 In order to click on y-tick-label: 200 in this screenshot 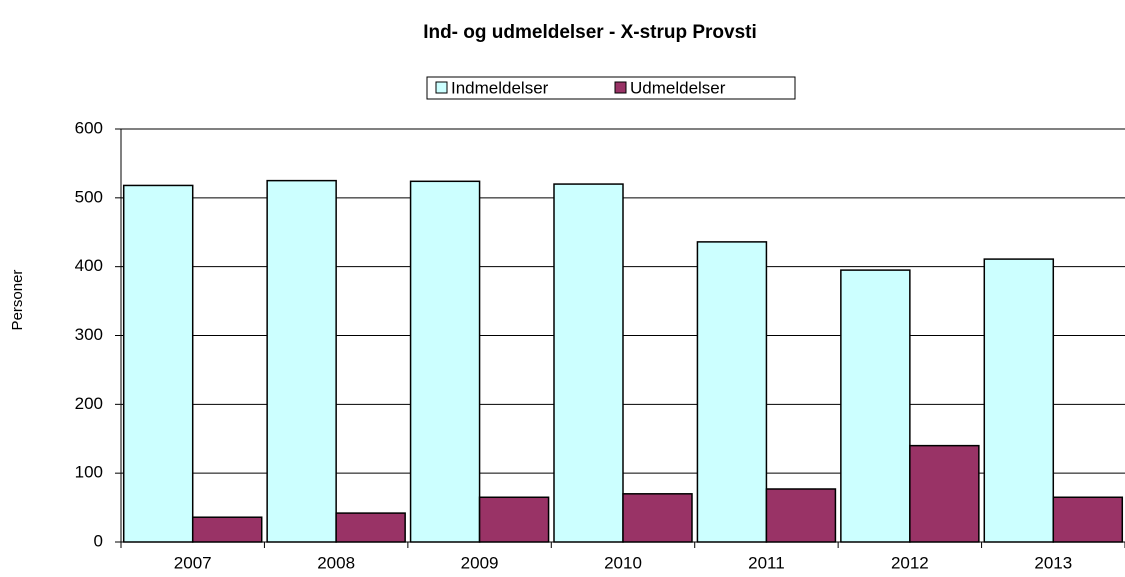, I will do `click(89, 403)`.